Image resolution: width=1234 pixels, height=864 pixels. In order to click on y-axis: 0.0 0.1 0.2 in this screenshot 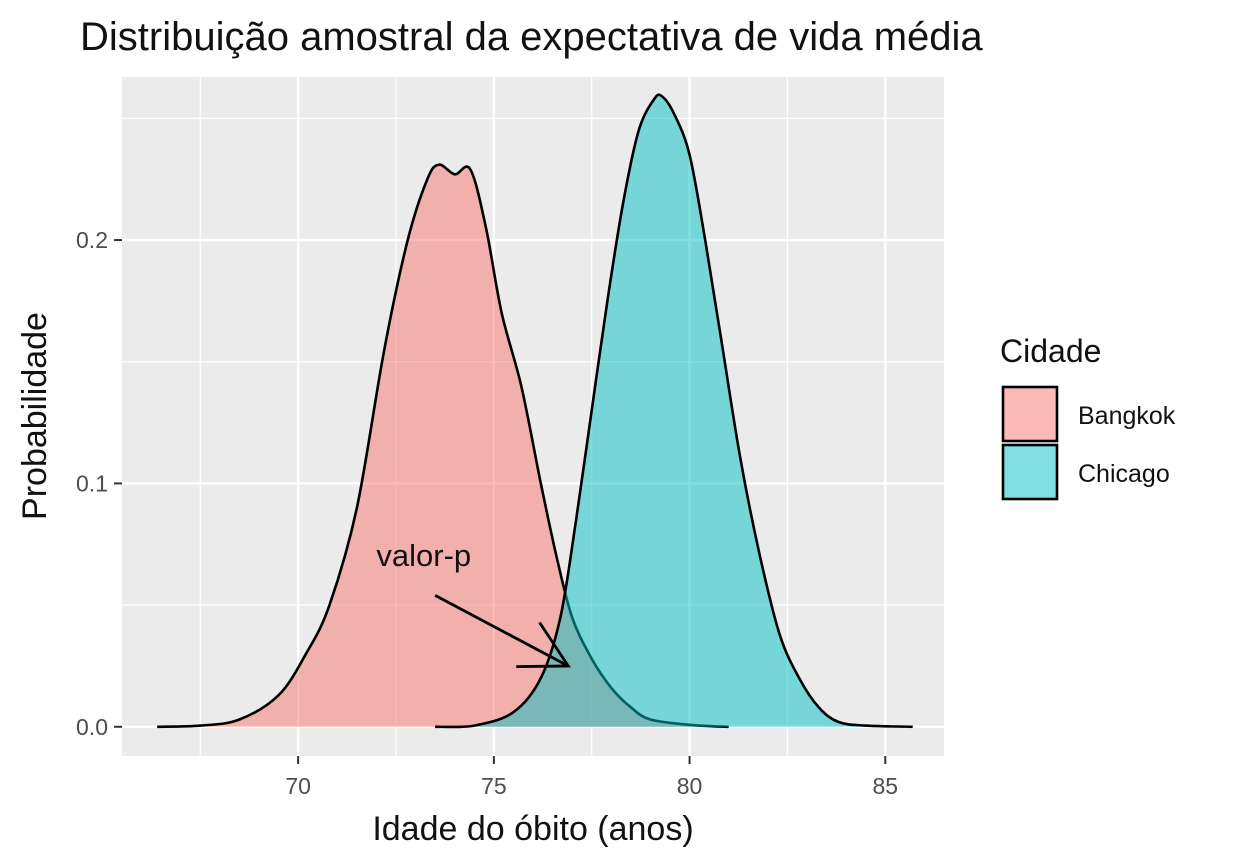, I will do `click(99, 483)`.